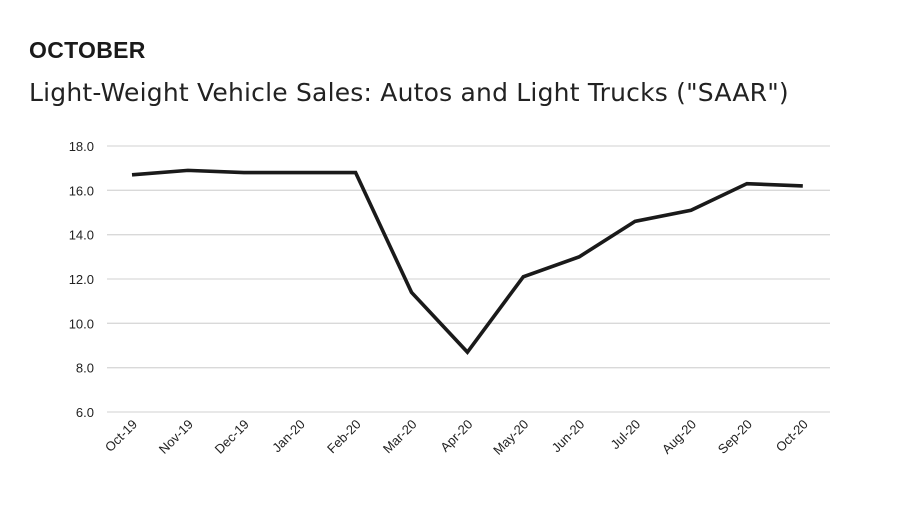 Image resolution: width=900 pixels, height=512 pixels. What do you see at coordinates (176, 437) in the screenshot?
I see `x-tick-label: Nov-19` at bounding box center [176, 437].